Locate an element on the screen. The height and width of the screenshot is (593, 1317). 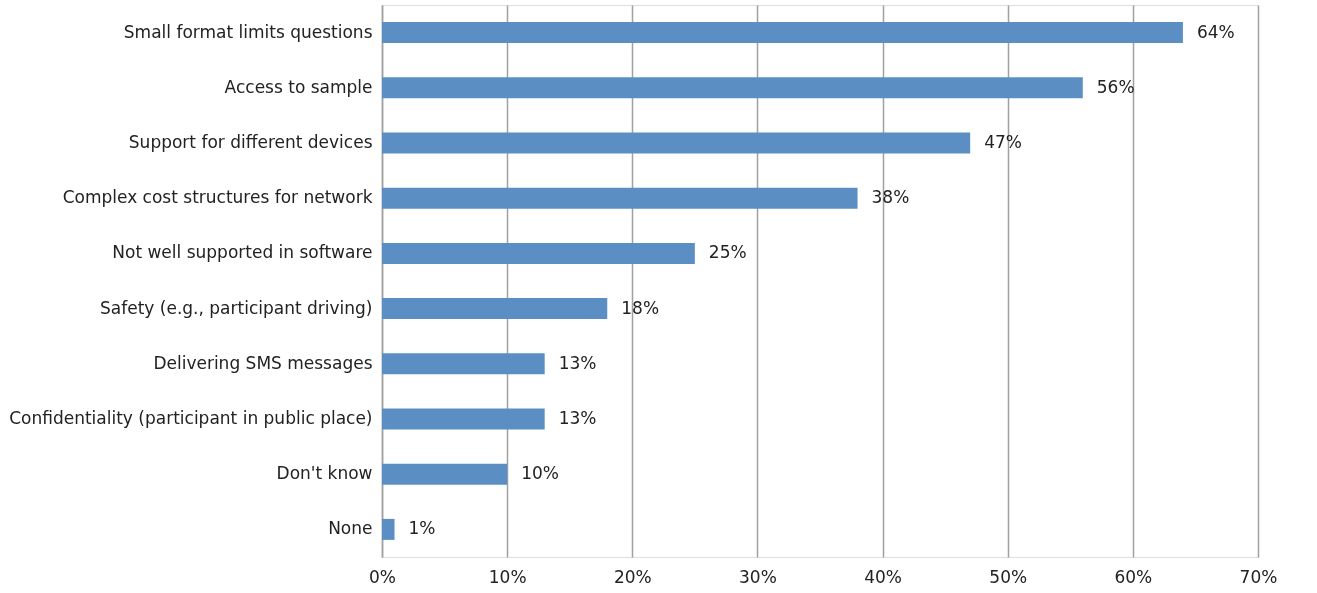
y-tick-label: Don't know is located at coordinates (324, 473).